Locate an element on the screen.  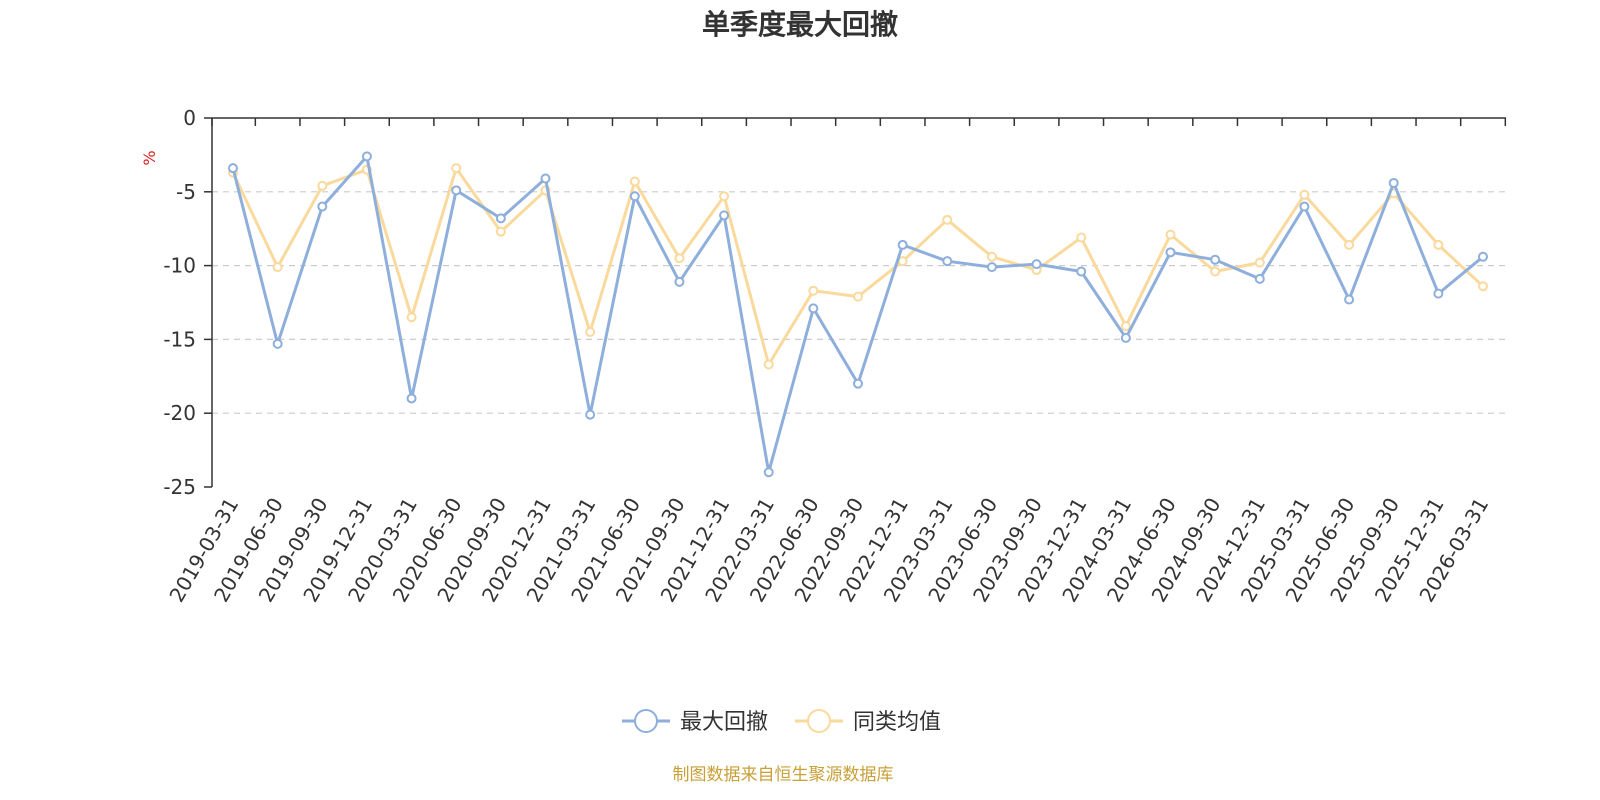
y-tick-label: -10 is located at coordinates (179, 266).